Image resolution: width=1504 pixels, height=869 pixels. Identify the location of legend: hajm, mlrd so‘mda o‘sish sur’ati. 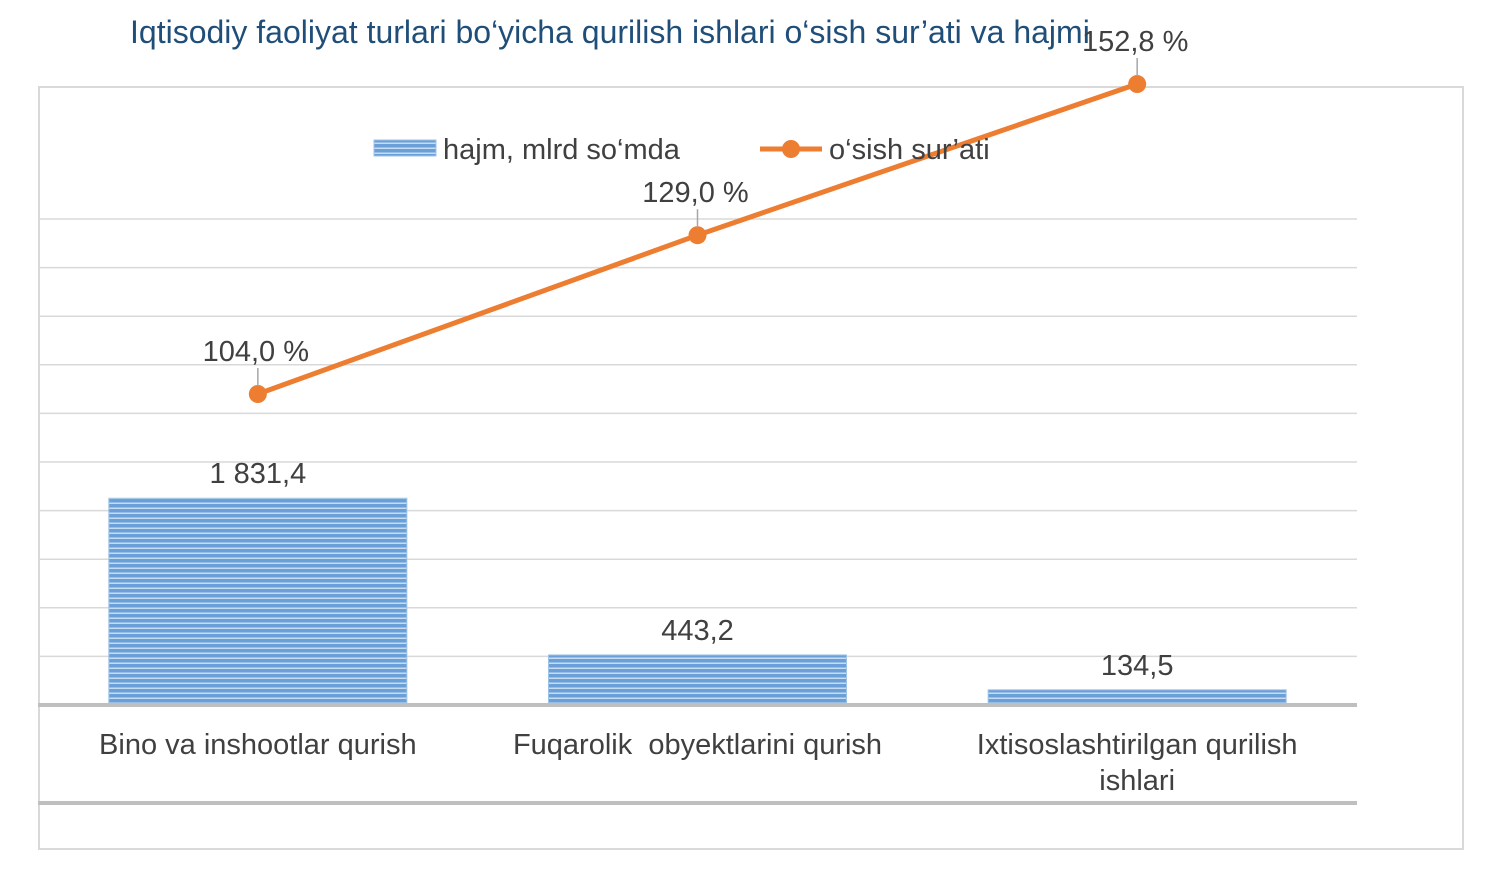
(681, 150).